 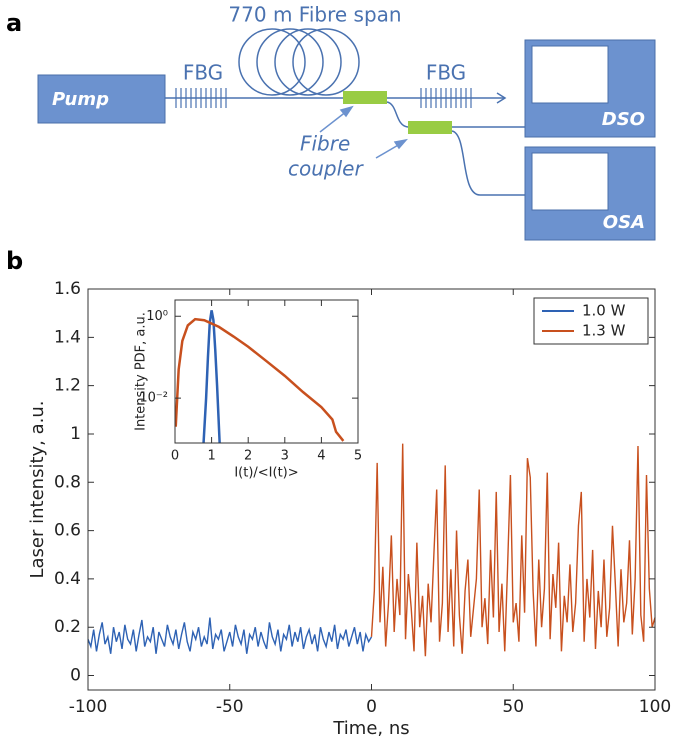 What do you see at coordinates (14, 261) in the screenshot?
I see `panel-label: b` at bounding box center [14, 261].